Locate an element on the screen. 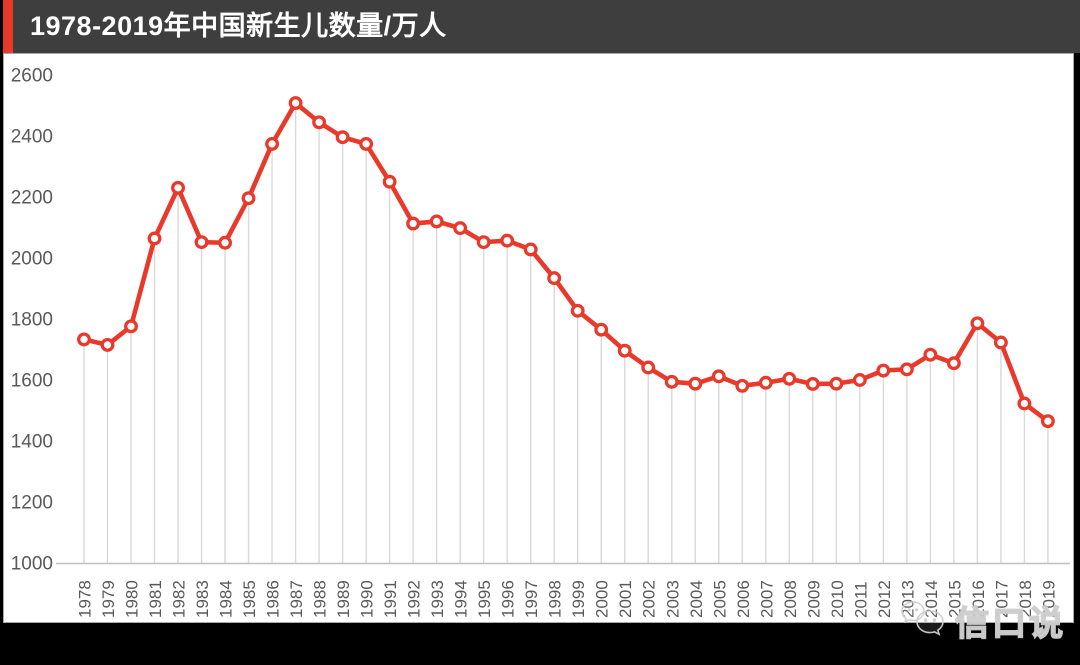 The height and width of the screenshot is (665, 1080). y-tick-label: 1000 is located at coordinates (32, 564).